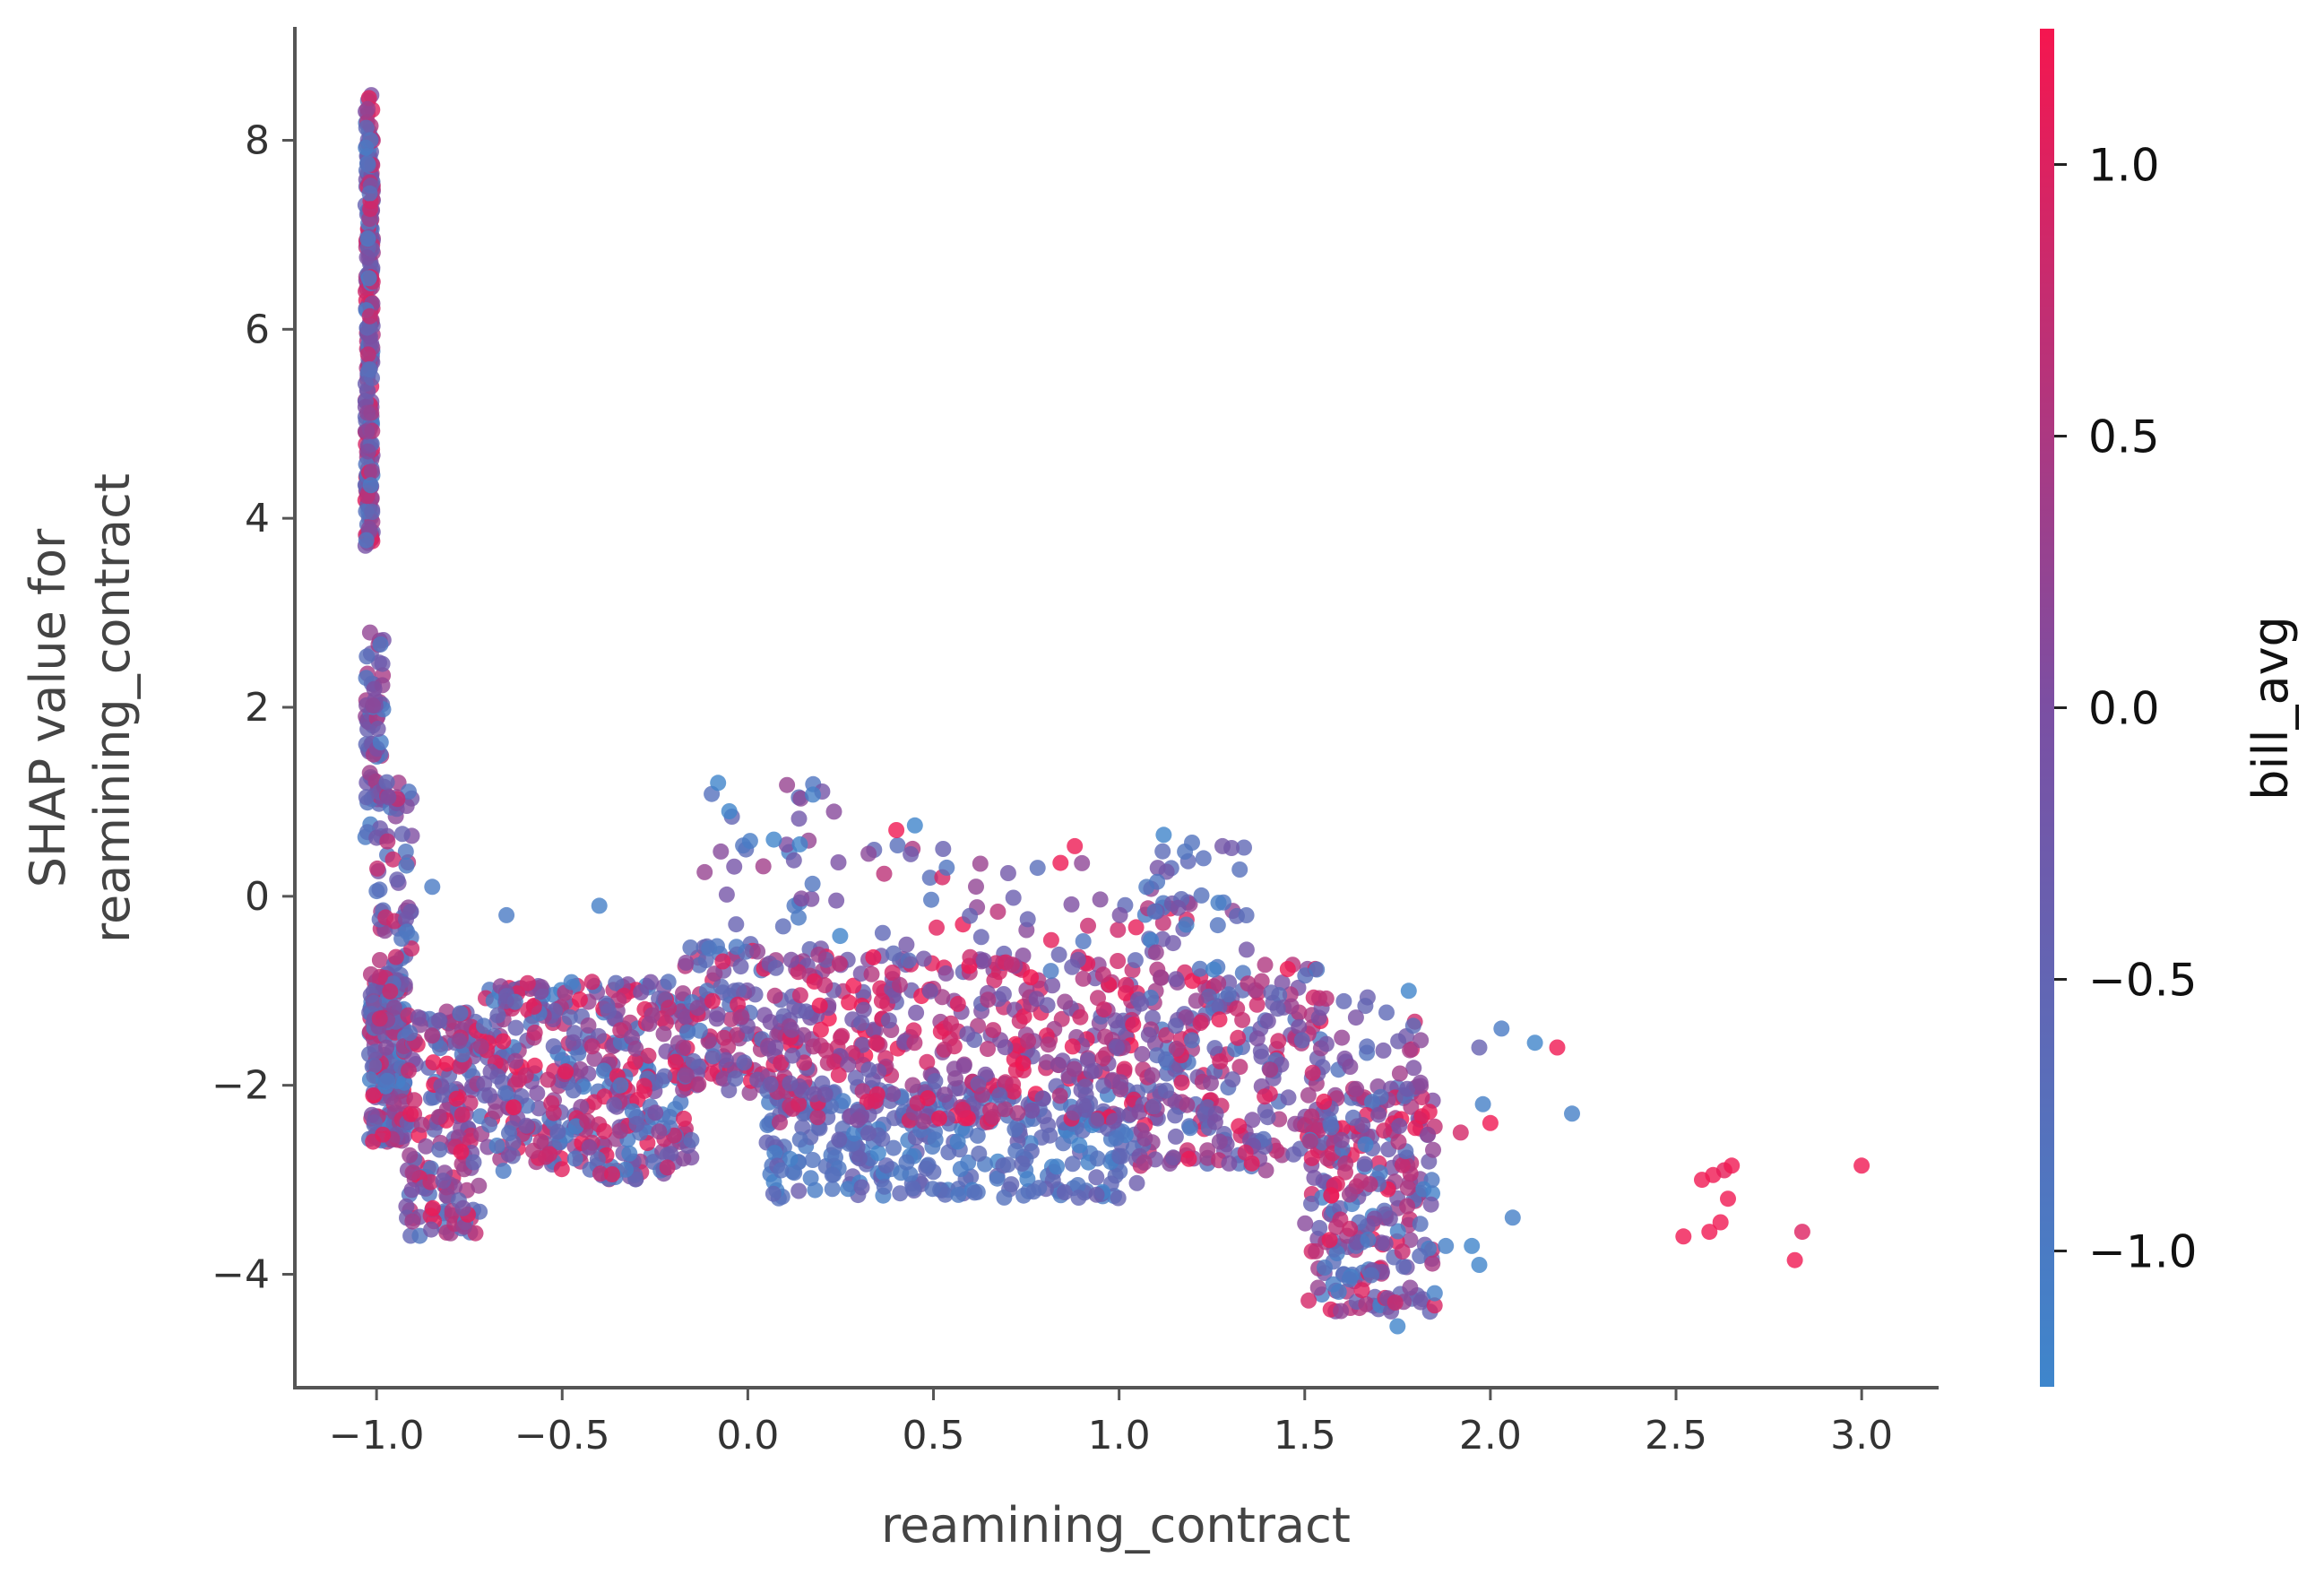  Describe the element at coordinates (2143, 1252) in the screenshot. I see `colorbar-tick-label: −1.0` at that location.